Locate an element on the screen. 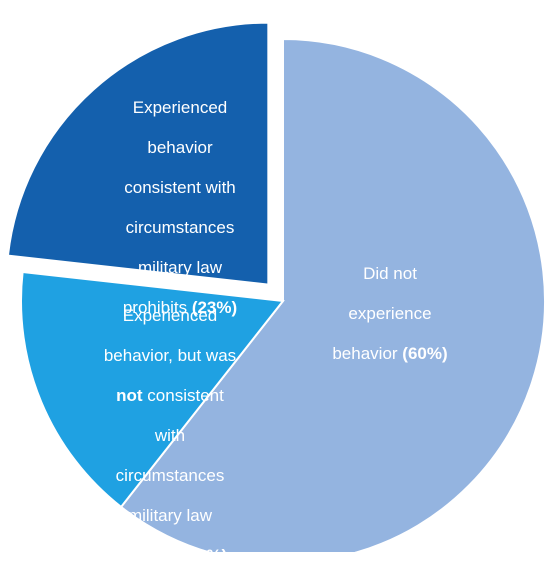 The height and width of the screenshot is (566, 547). slice-label-not-experienced: Did not experience behavior (60%) is located at coordinates (390, 313).